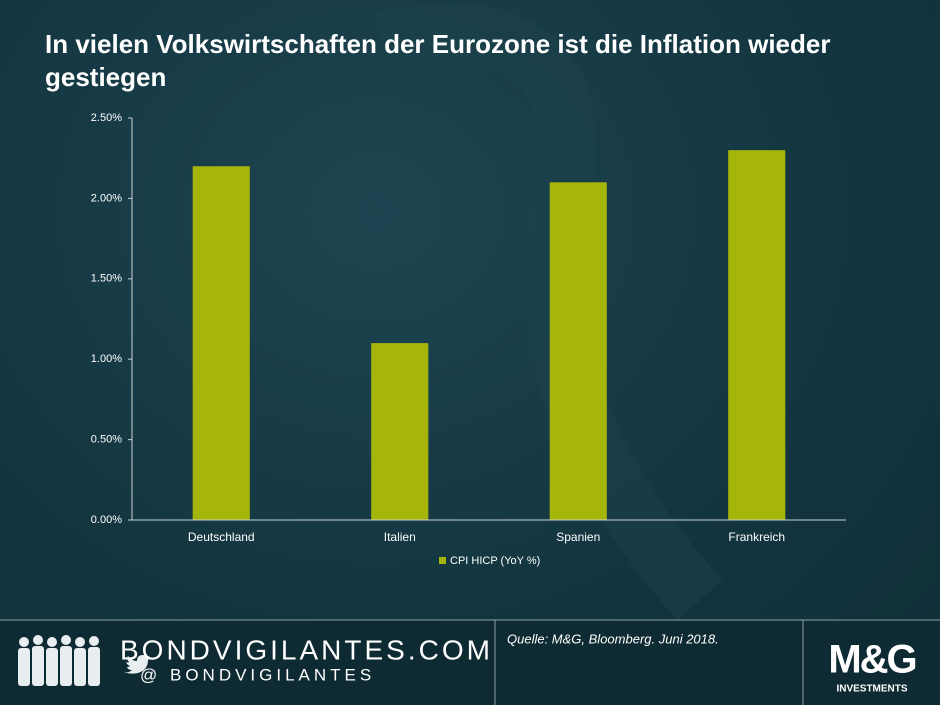 Image resolution: width=940 pixels, height=705 pixels. I want to click on footer-band, so click(470, 662).